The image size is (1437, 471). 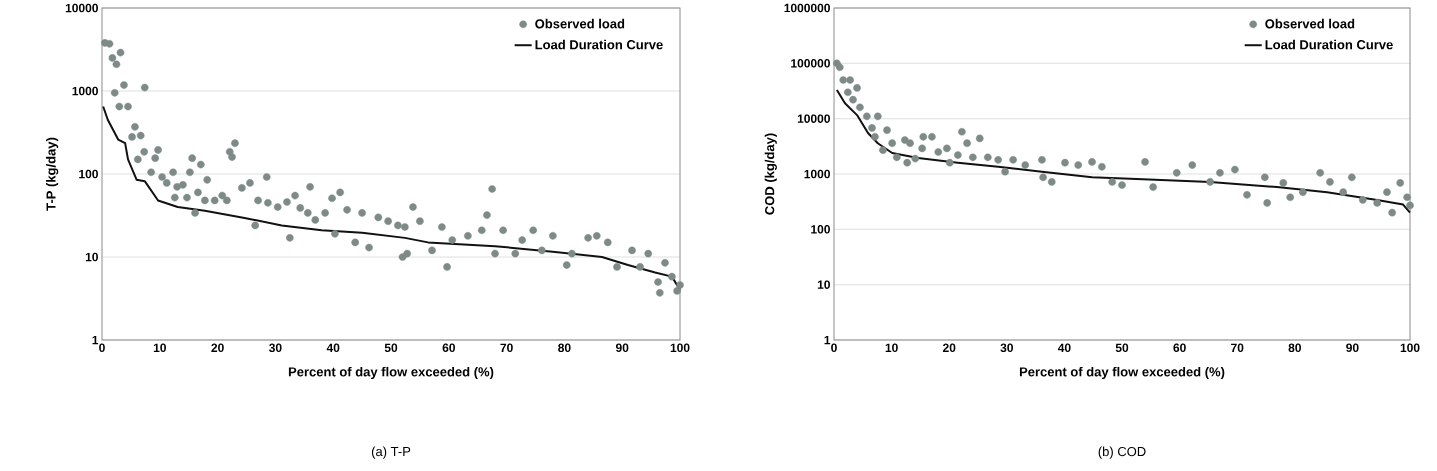 What do you see at coordinates (770, 174) in the screenshot?
I see `y-axis-title: COD (kg/day)` at bounding box center [770, 174].